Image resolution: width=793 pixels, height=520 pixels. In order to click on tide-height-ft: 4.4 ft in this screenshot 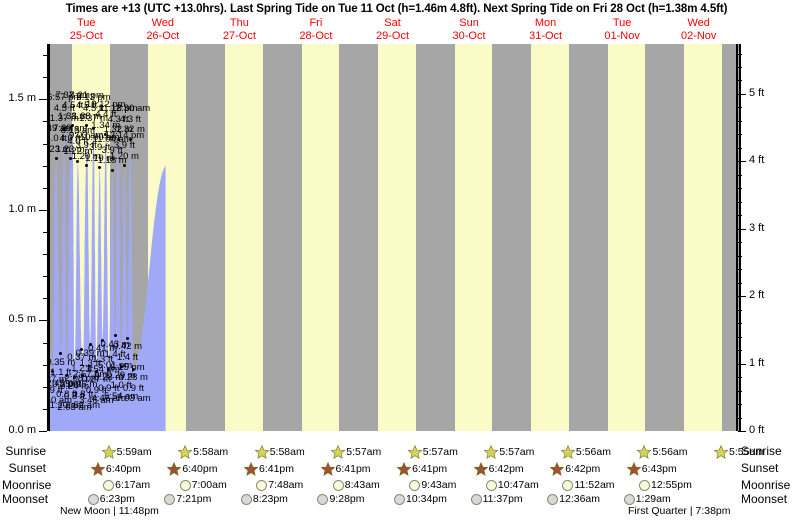, I will do `click(106, 115)`.